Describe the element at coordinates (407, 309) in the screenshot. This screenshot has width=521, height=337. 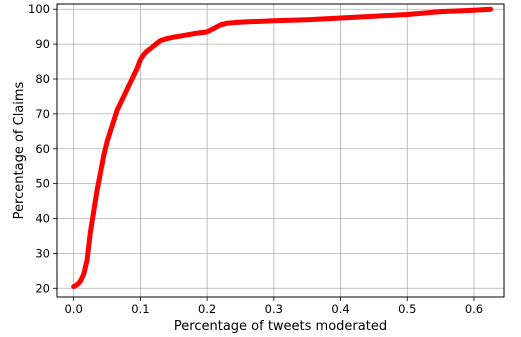
I see `x-tick-label: 0.5` at that location.